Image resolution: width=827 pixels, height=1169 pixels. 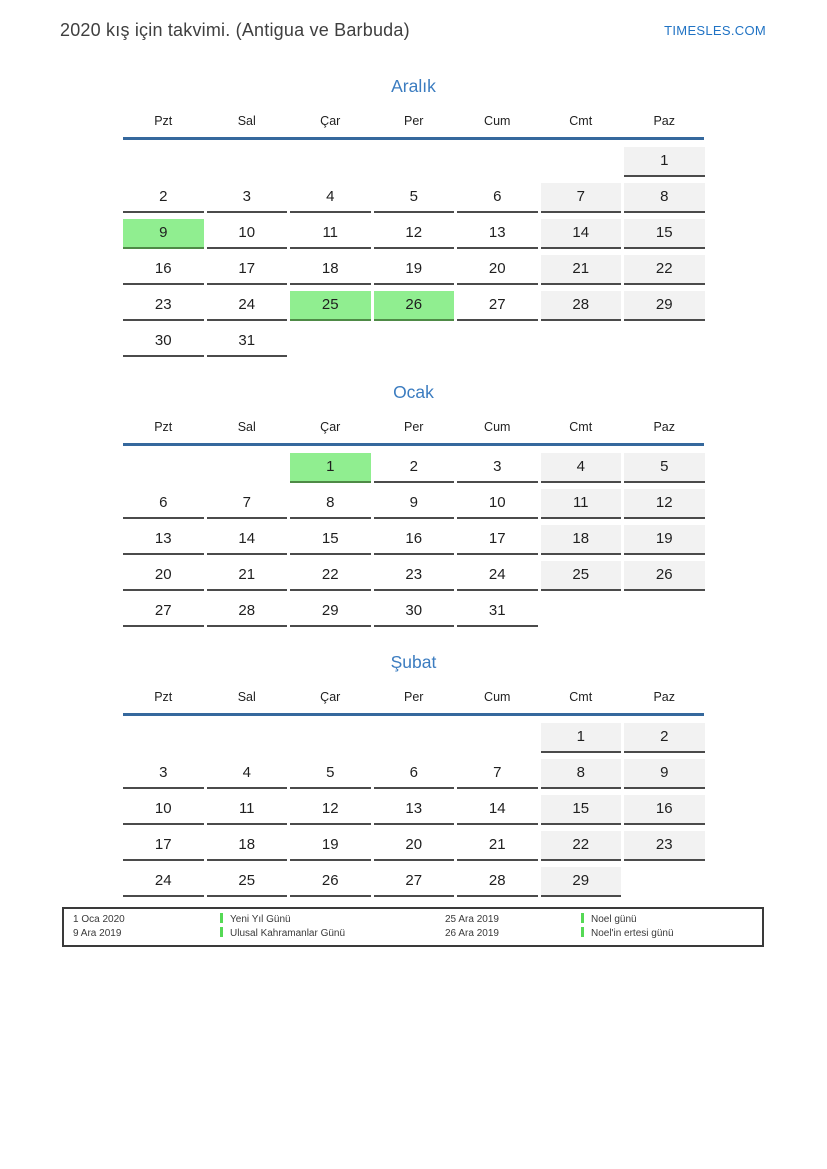 I want to click on day-cell: 1, so click(x=330, y=468).